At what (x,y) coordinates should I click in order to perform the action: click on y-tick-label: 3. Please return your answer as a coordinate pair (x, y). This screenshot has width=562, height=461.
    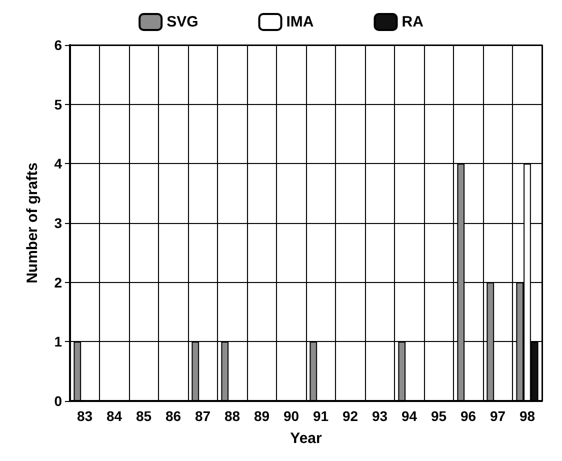
    Looking at the image, I should click on (58, 223).